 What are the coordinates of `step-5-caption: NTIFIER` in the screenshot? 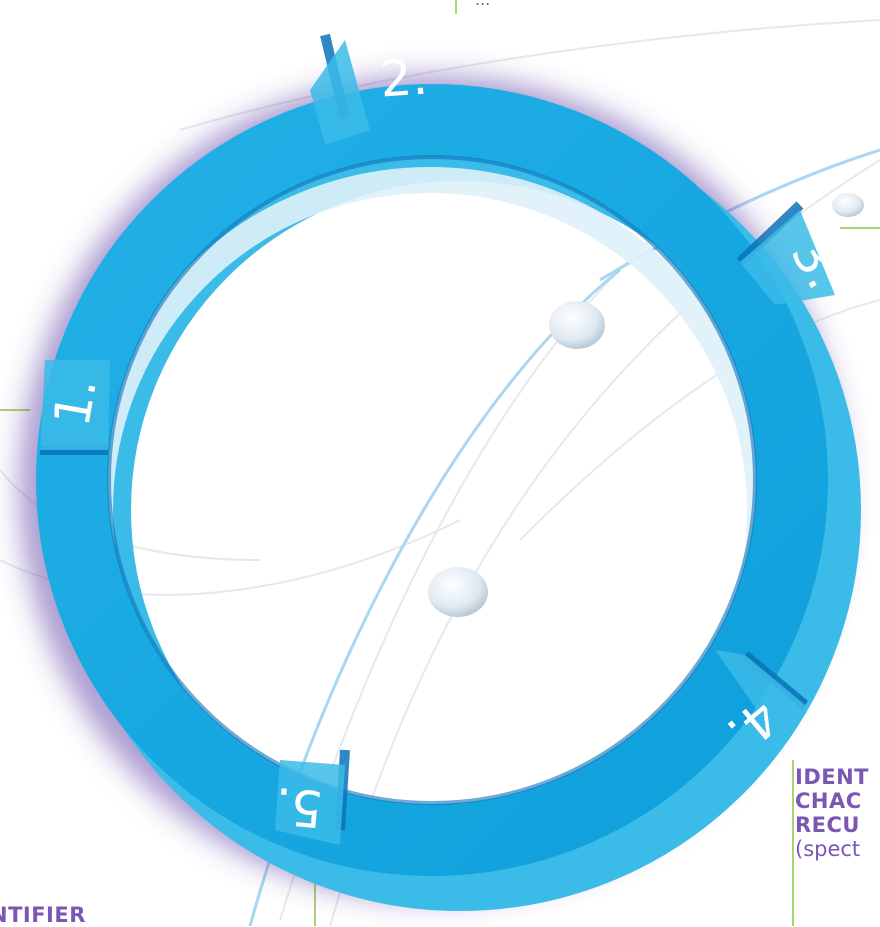 It's located at (43, 915).